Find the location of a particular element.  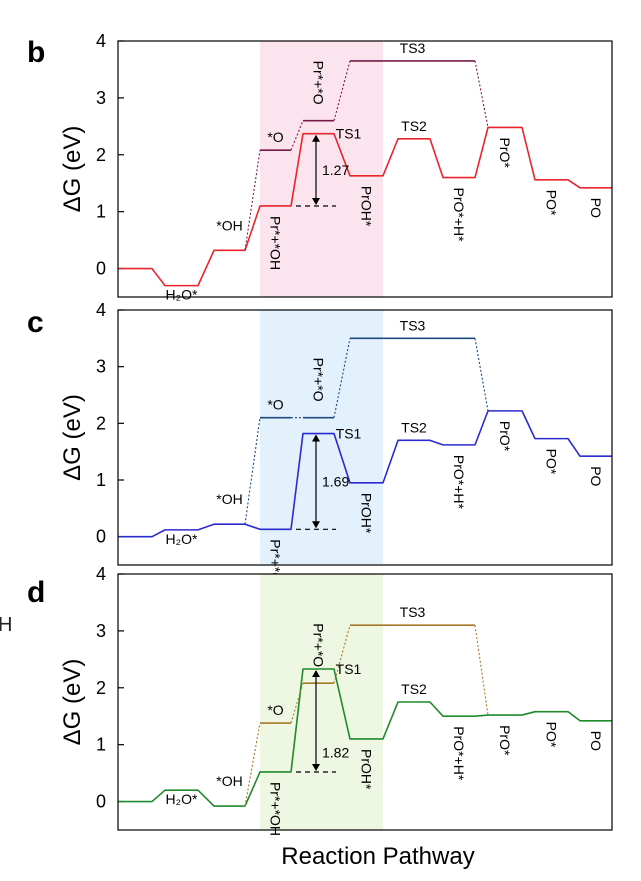

barrier-value-label: 1.82 is located at coordinates (335, 752).